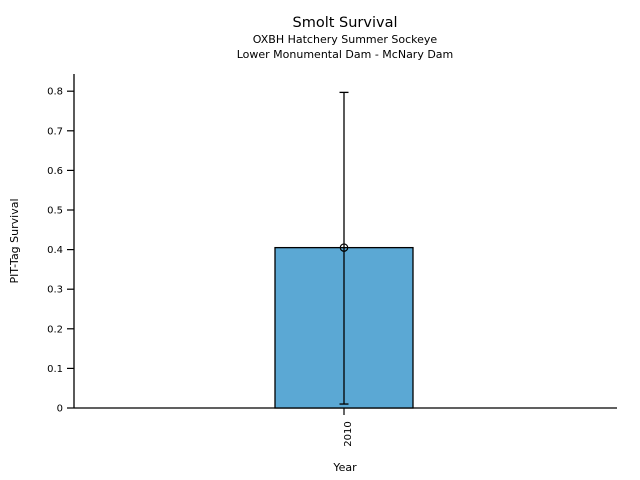 Image resolution: width=640 pixels, height=480 pixels. I want to click on chart-title: Smolt Survival, so click(345, 23).